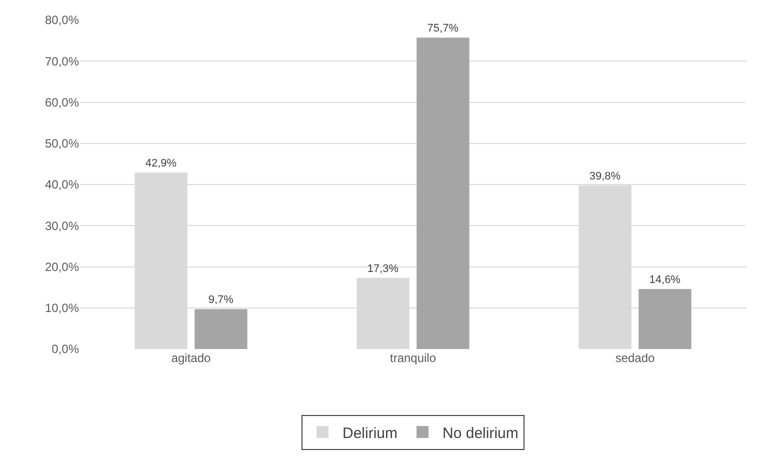 The width and height of the screenshot is (768, 462). I want to click on data-label: 9,7%, so click(221, 300).